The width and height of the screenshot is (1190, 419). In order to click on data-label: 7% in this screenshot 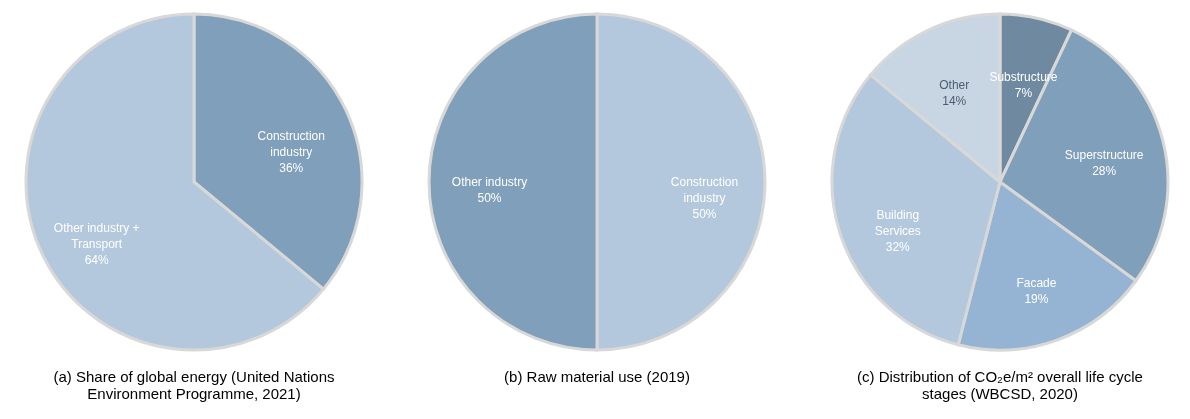, I will do `click(1023, 93)`.